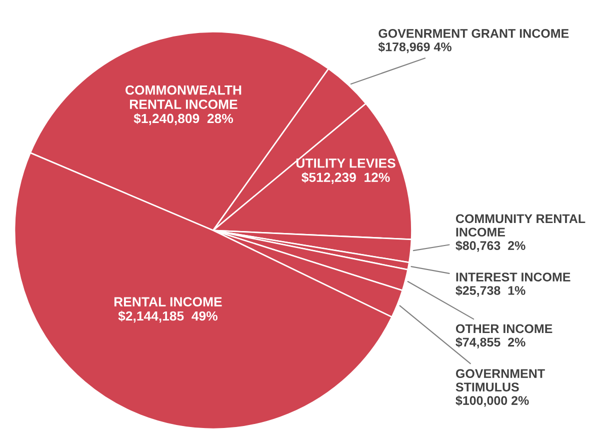  I want to click on data-label: $25,738 1%, so click(491, 291).